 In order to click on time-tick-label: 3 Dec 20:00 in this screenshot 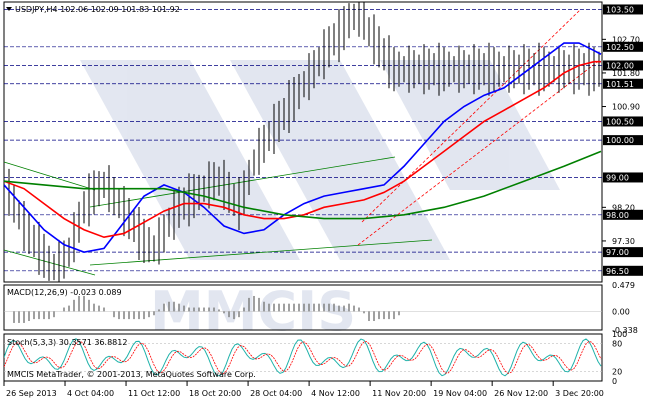, I will do `click(579, 393)`.